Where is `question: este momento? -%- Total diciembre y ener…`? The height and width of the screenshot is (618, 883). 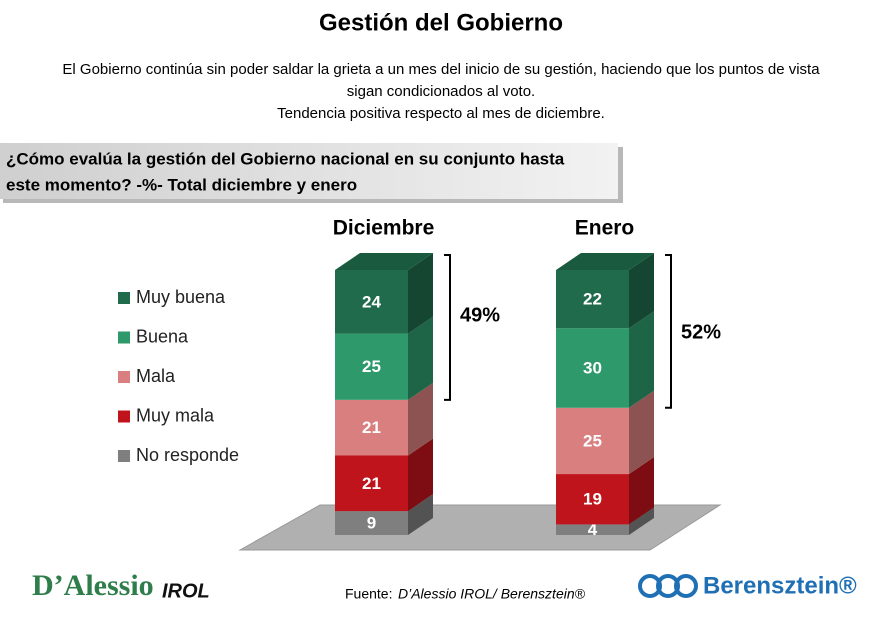 question: este momento? -%- Total diciembre y ener… is located at coordinates (181, 184).